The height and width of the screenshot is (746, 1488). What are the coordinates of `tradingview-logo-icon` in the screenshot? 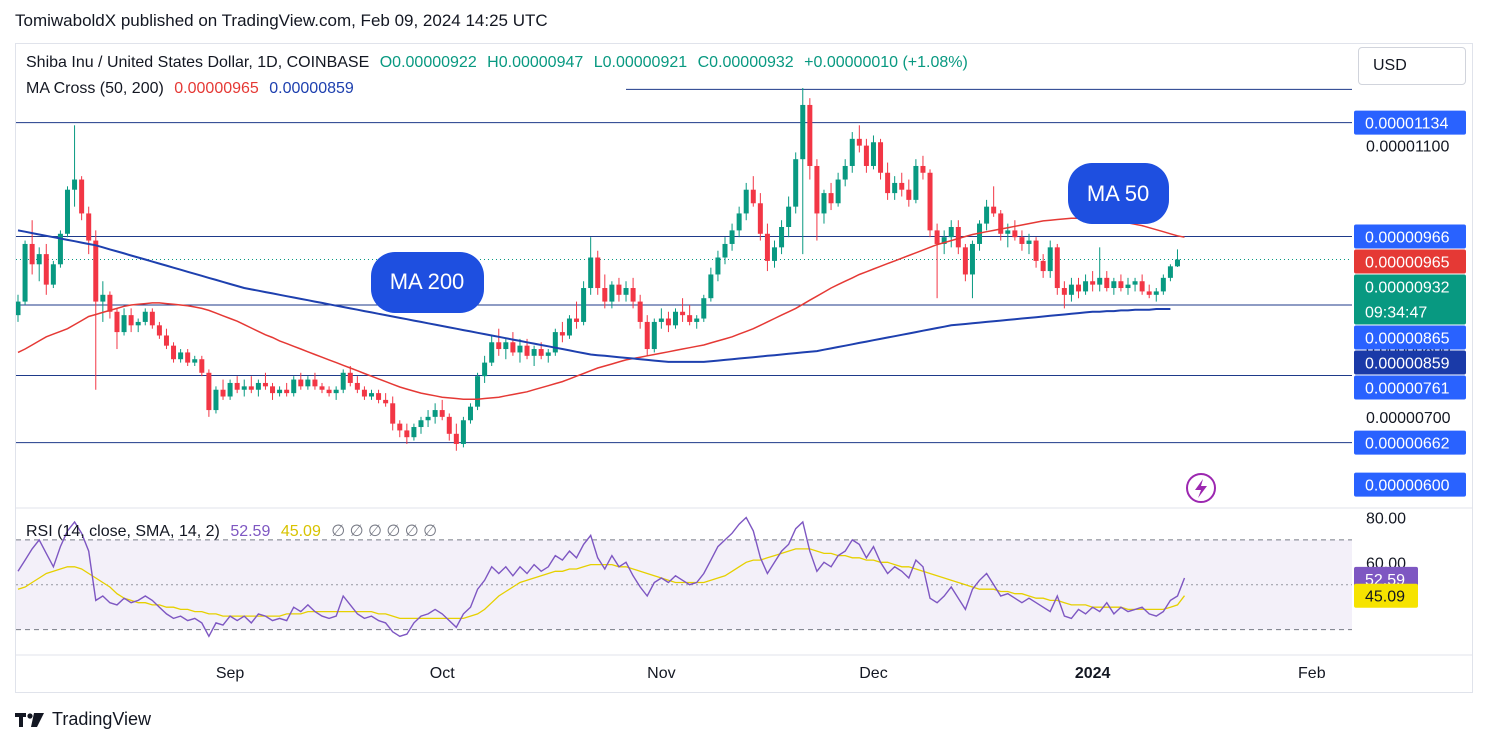 It's located at (29, 719).